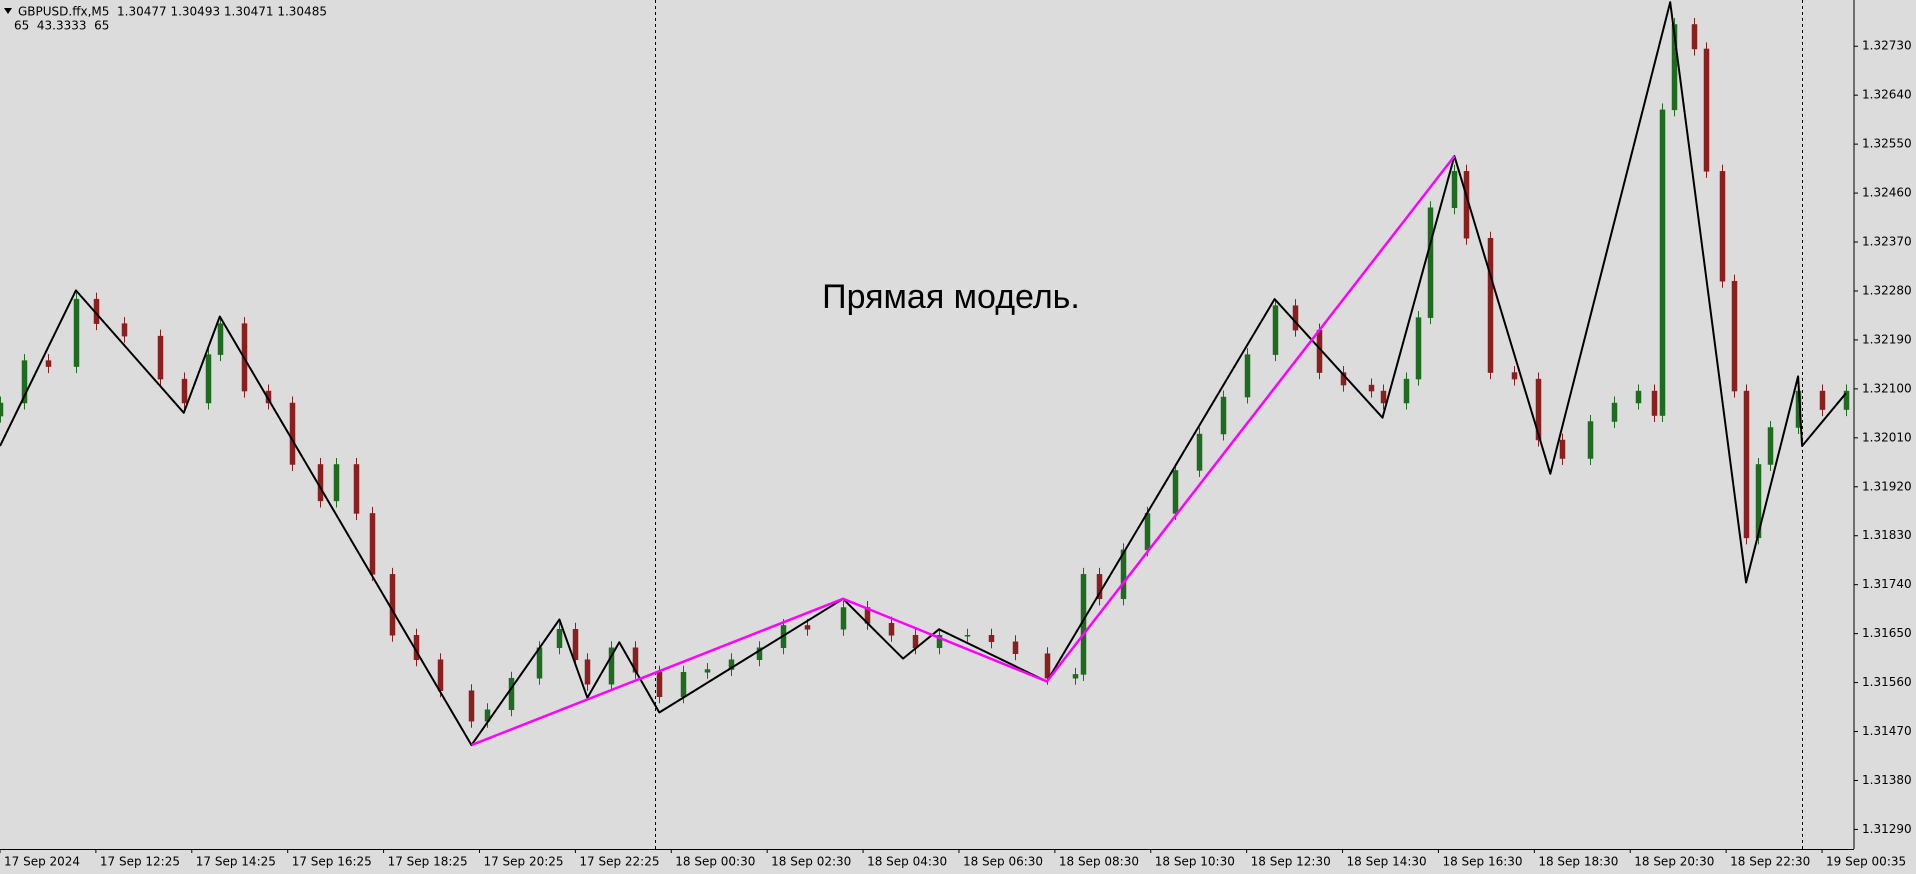  Describe the element at coordinates (1887, 584) in the screenshot. I see `y-tick-label: 1.31740` at that location.